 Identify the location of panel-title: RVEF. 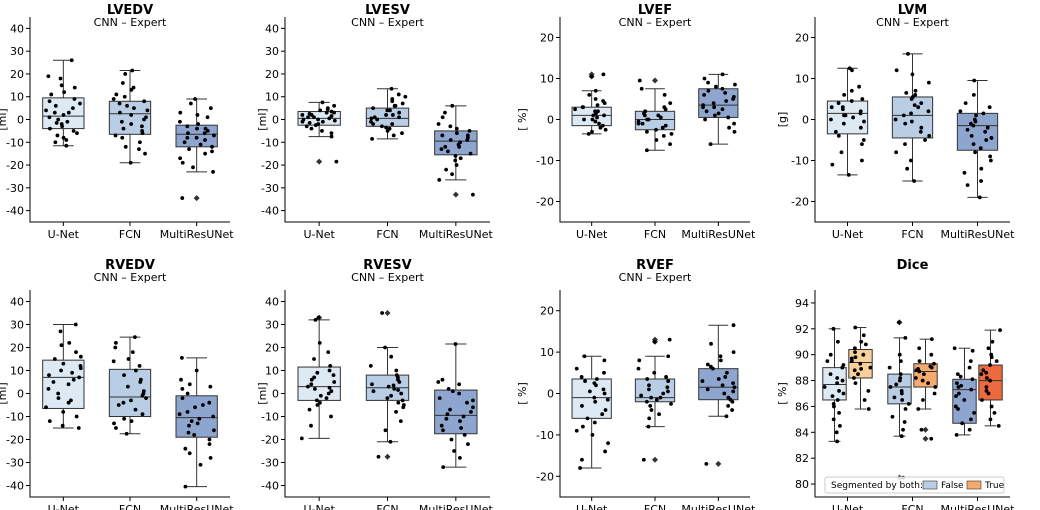
(655, 265).